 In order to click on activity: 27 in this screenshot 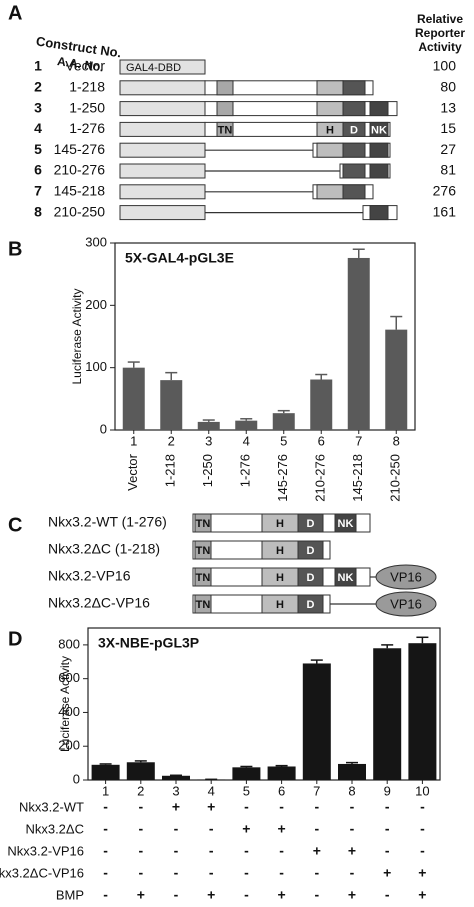, I will do `click(448, 149)`.